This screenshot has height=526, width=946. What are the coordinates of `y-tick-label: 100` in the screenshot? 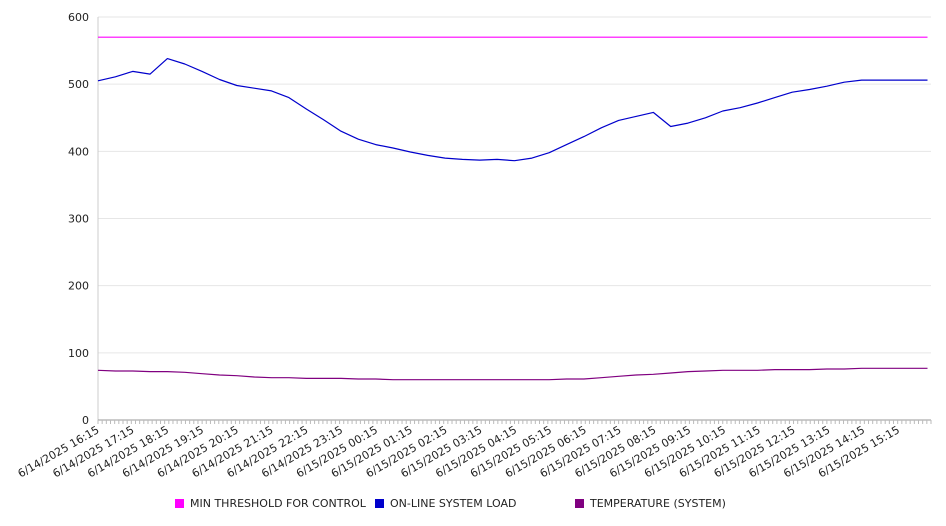 It's located at (78, 353).